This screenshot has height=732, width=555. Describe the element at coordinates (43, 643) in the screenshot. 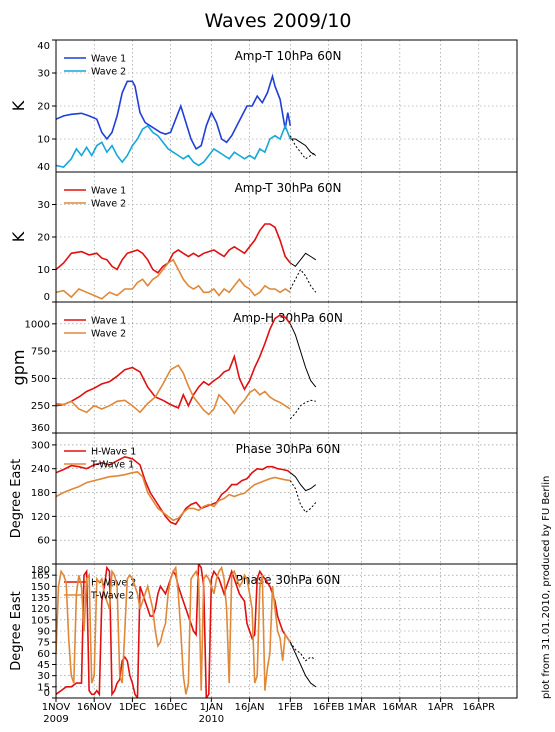

I see `ytick-label: 75` at that location.